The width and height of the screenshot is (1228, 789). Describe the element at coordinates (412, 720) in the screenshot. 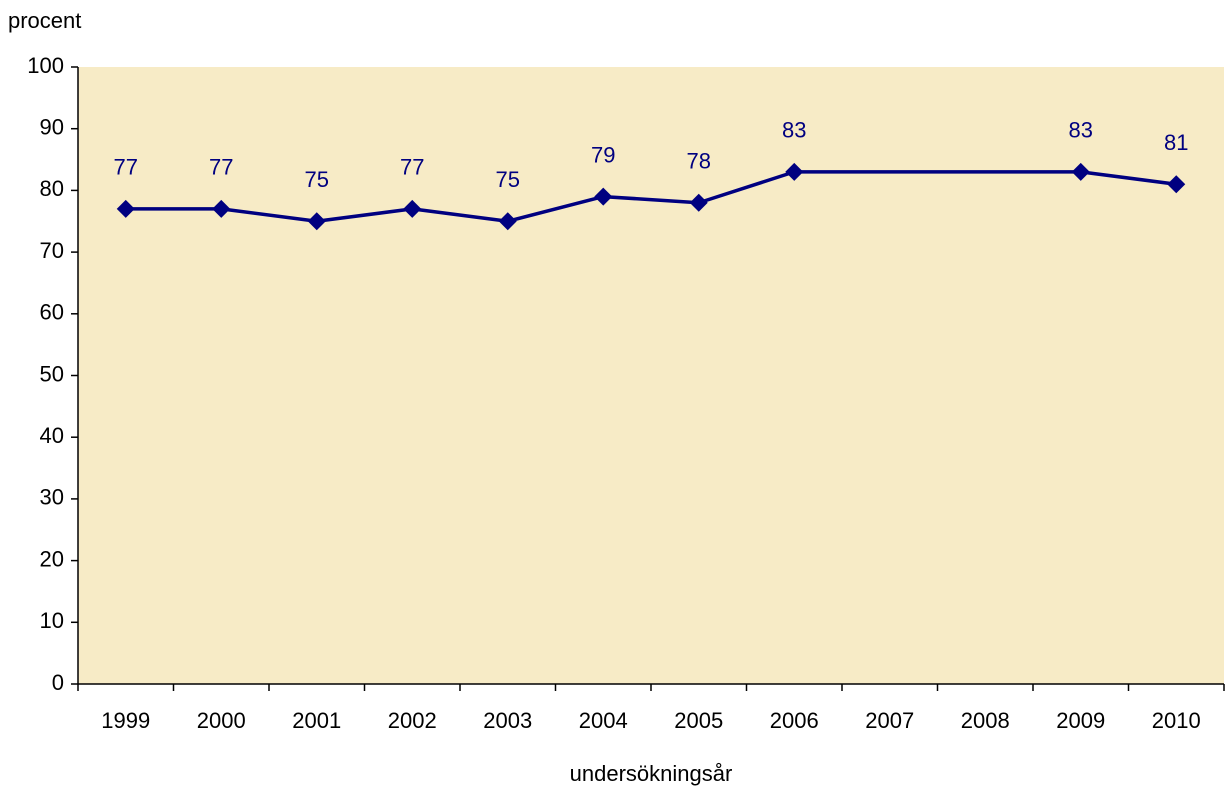

I see `x-tick-label: 2002` at that location.